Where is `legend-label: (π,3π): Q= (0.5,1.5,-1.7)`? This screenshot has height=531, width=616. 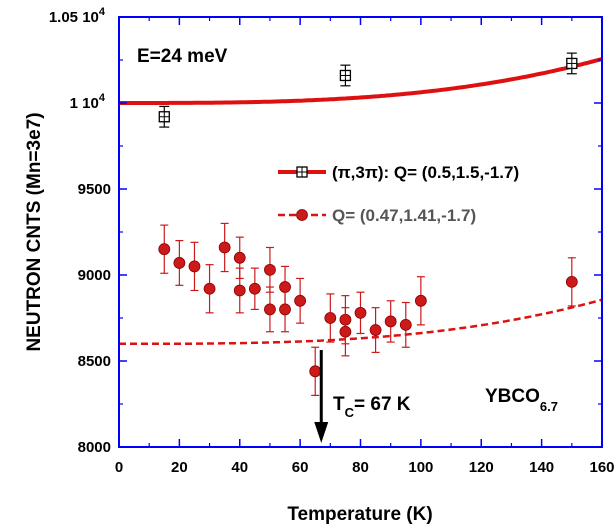
legend-label: (π,3π): Q= (0.5,1.5,-1.7) is located at coordinates (425, 172).